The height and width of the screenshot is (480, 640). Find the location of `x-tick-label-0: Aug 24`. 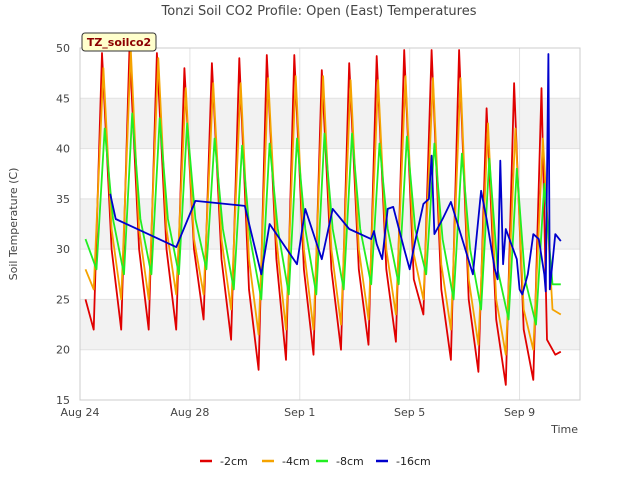

x-tick-label-0: Aug 24 is located at coordinates (80, 412).